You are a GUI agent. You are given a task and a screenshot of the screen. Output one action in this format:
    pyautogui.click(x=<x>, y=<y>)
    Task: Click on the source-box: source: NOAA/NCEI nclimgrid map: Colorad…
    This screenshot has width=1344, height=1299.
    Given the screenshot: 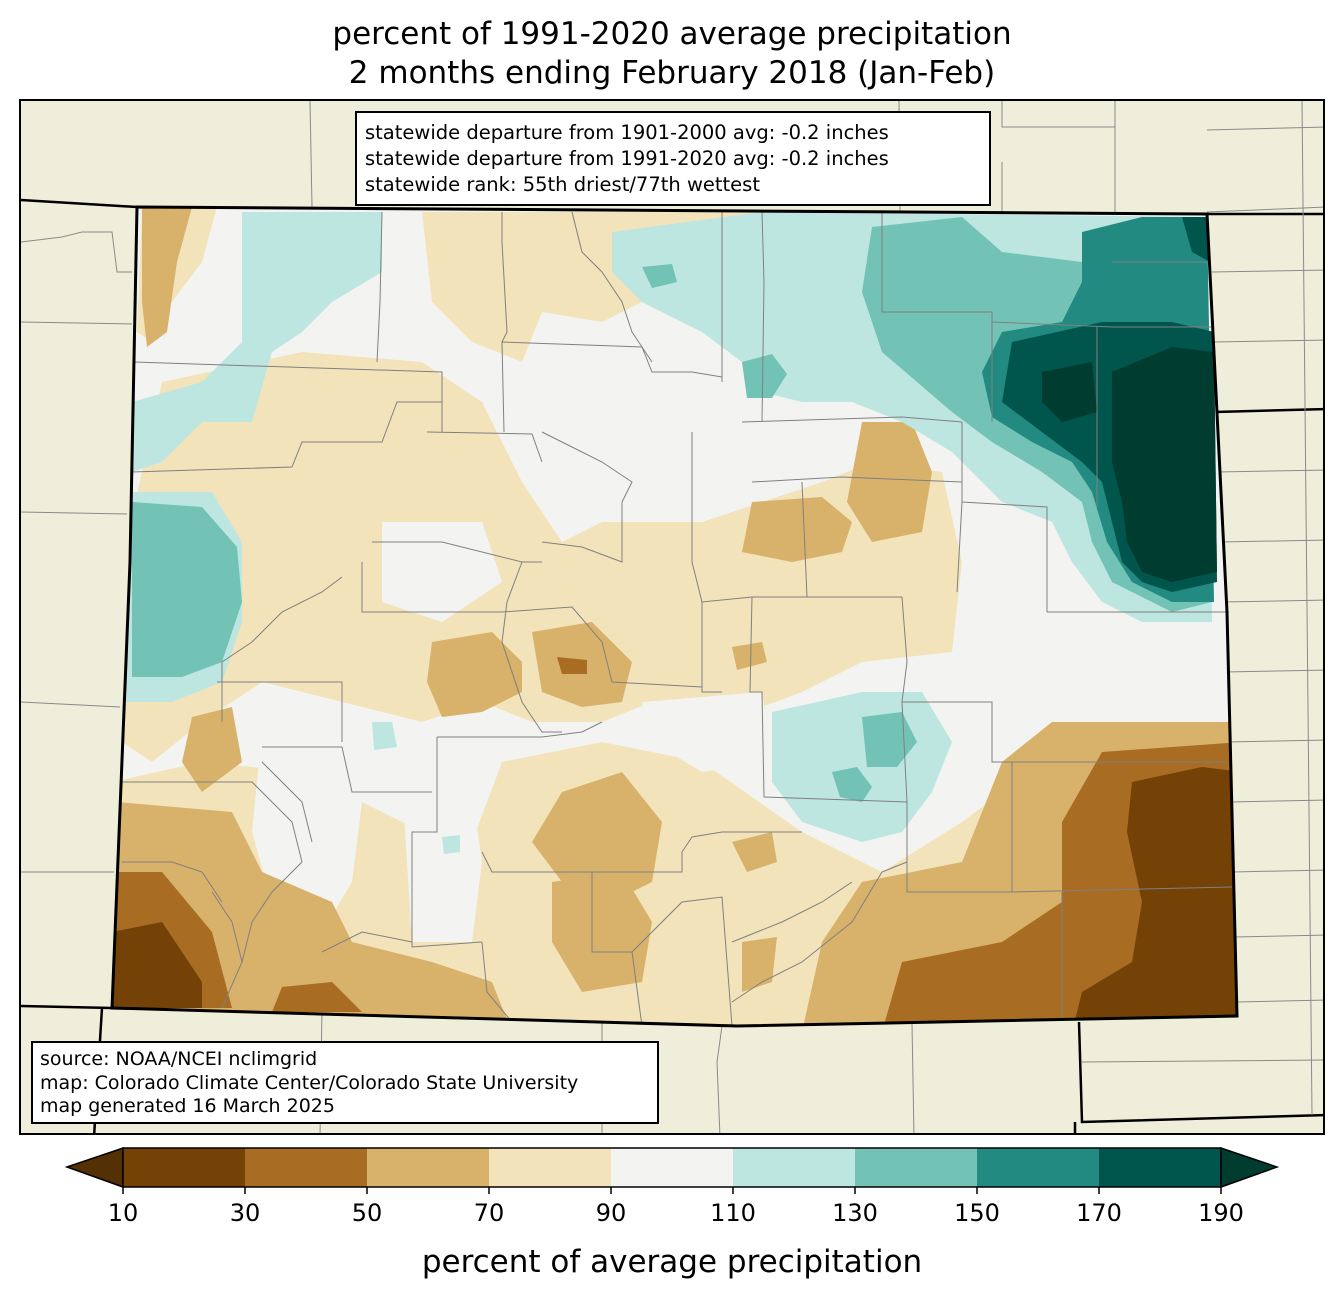 What is the action you would take?
    pyautogui.click(x=345, y=1082)
    